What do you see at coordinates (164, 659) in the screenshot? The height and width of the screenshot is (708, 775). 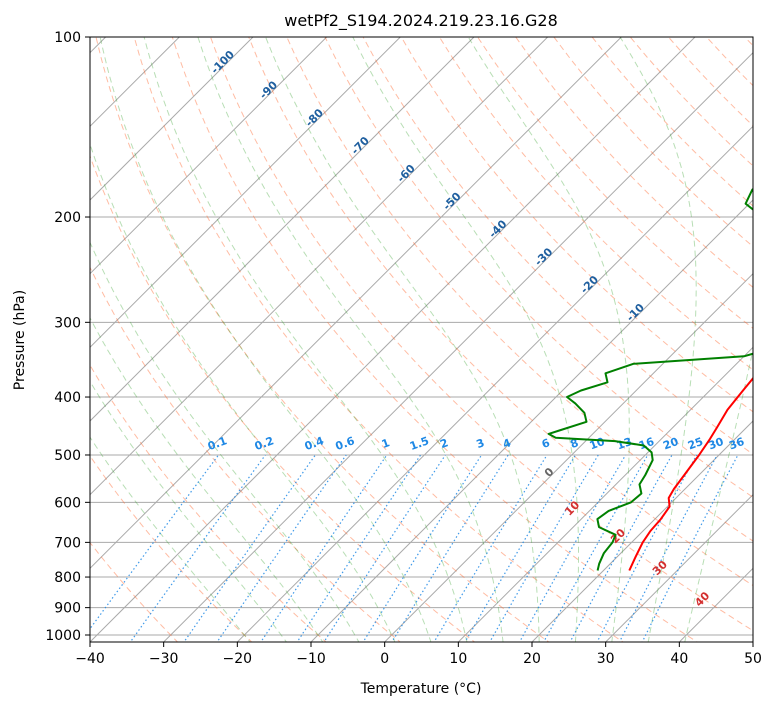 I see `x-tick-label: −30` at bounding box center [164, 659].